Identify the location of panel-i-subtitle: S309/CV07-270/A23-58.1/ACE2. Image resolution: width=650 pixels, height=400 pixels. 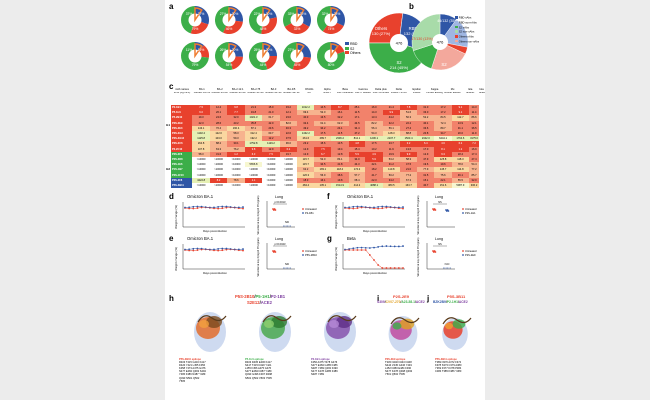
(401, 302).